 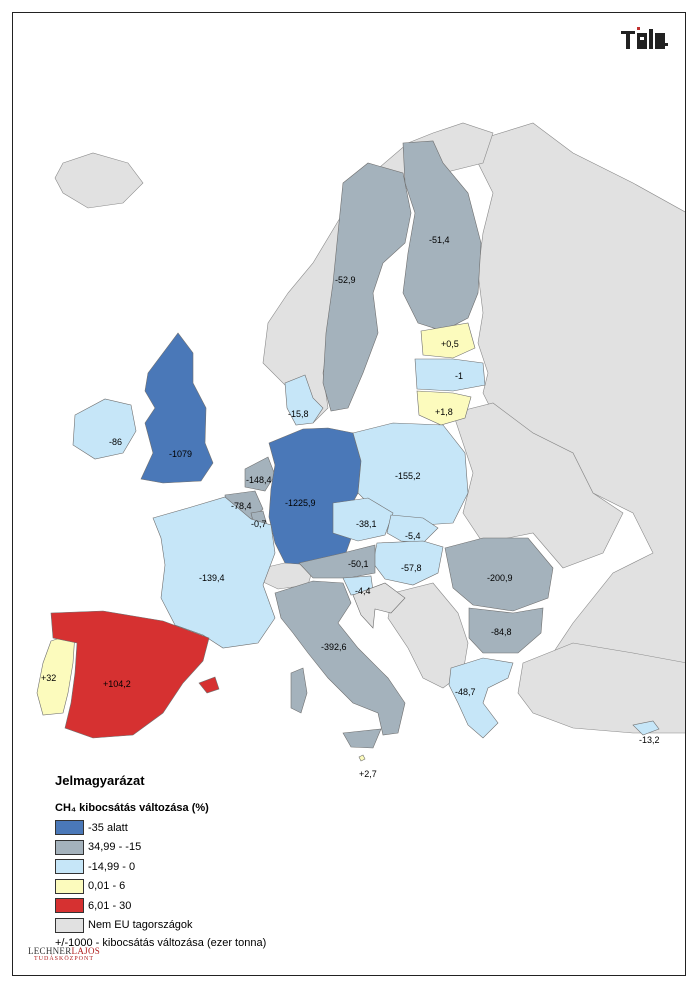 What do you see at coordinates (108, 827) in the screenshot?
I see `legend-label: -35 alatt` at bounding box center [108, 827].